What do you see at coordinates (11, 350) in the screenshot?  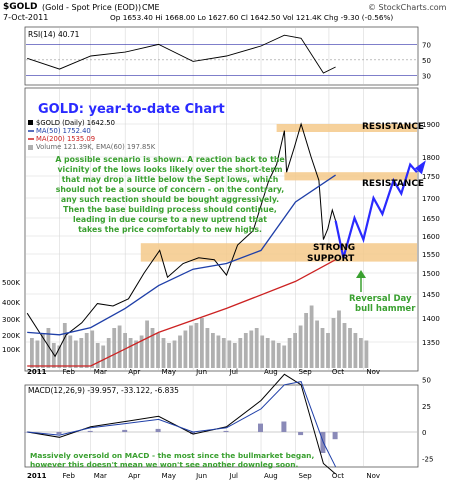 I see `volume-tick-label: 100K` at bounding box center [11, 350].